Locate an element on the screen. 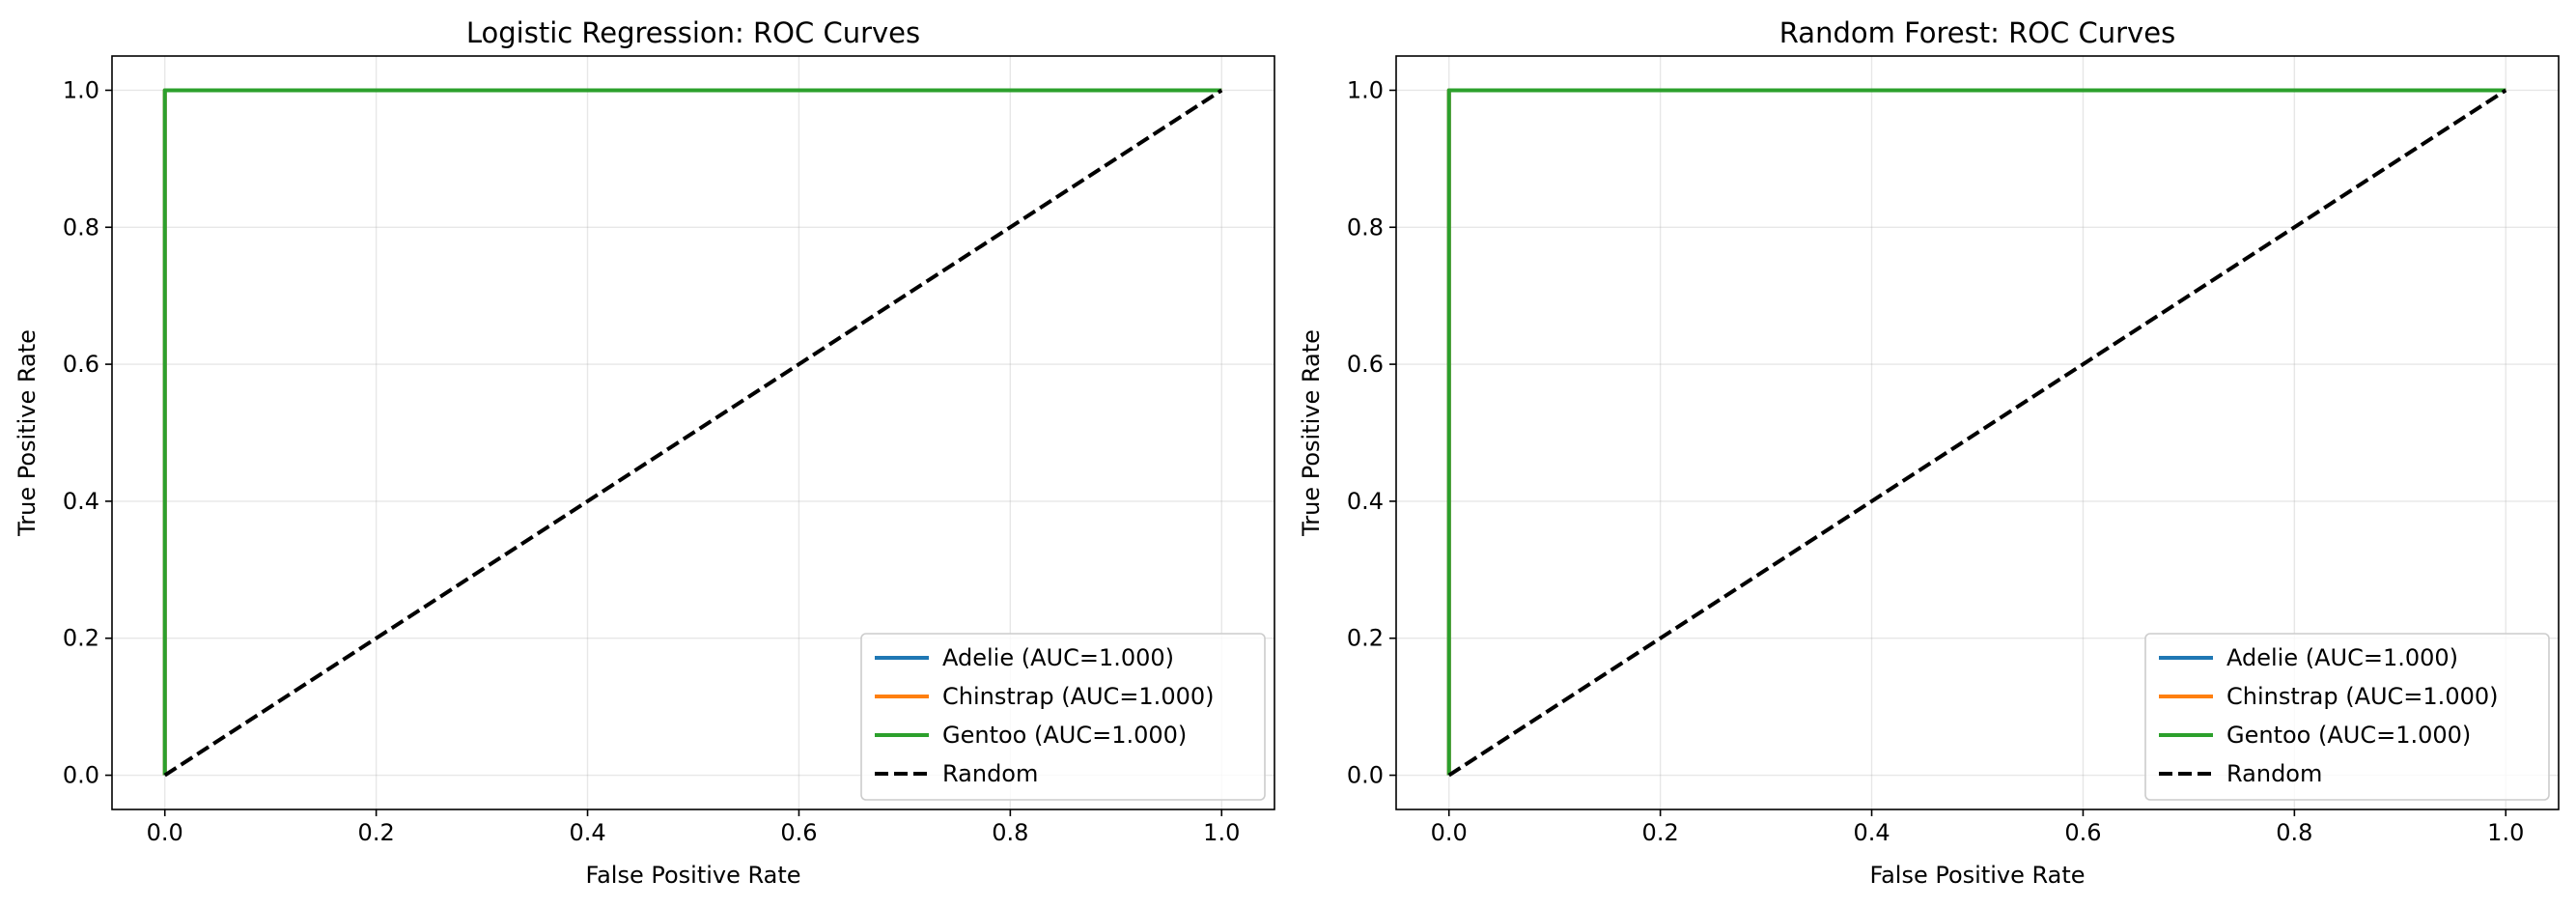  chart-title: Logistic Regression: ROC Curves is located at coordinates (693, 32).